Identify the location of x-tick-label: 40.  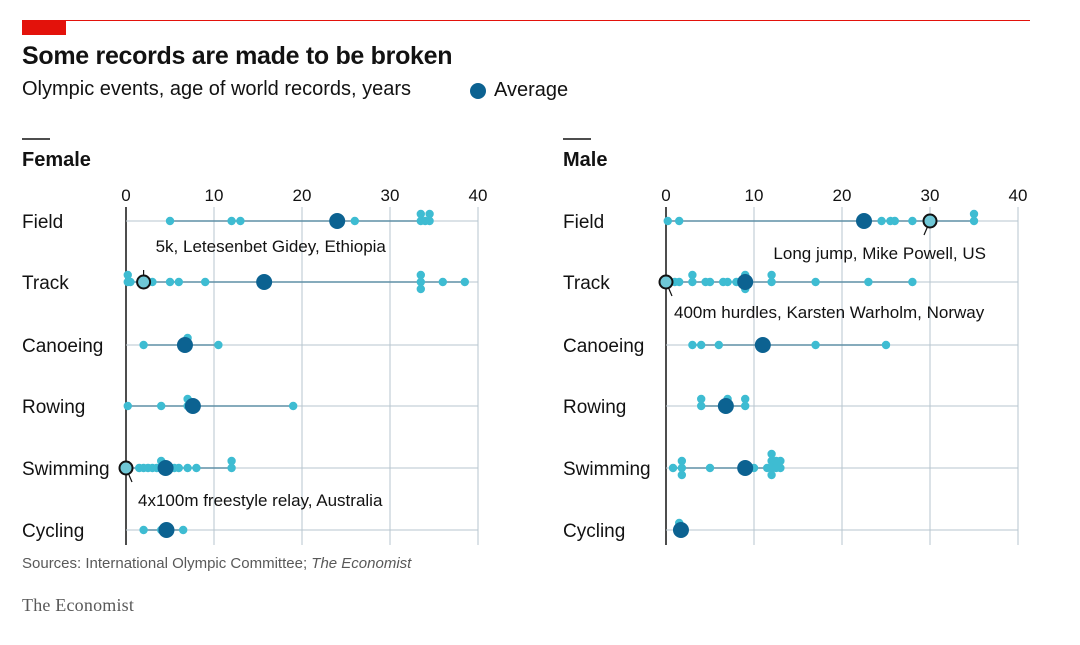
(1018, 195).